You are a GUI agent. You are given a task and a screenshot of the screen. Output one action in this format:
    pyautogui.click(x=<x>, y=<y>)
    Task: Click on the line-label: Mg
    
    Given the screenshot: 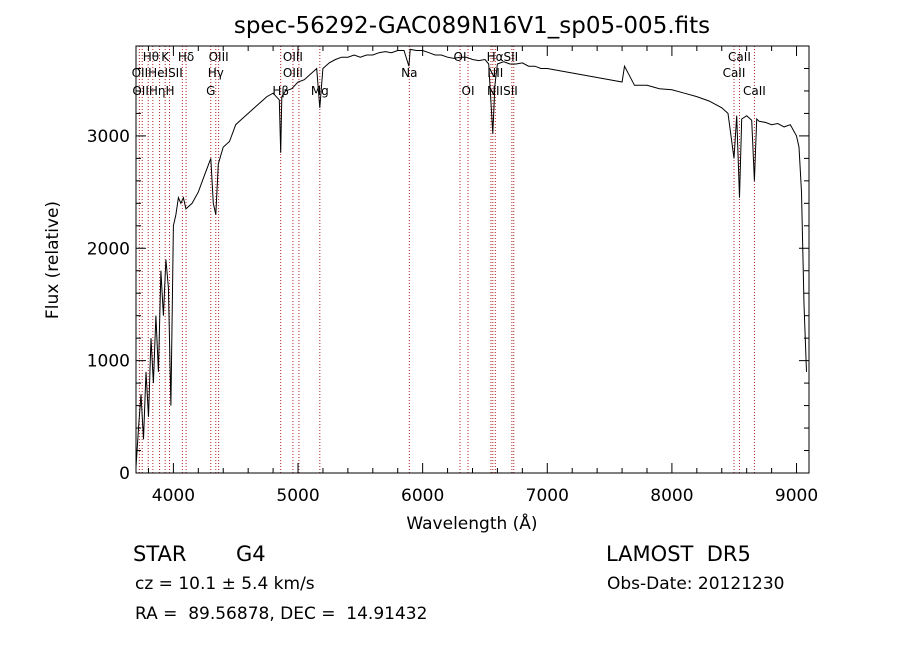 What is the action you would take?
    pyautogui.click(x=320, y=91)
    